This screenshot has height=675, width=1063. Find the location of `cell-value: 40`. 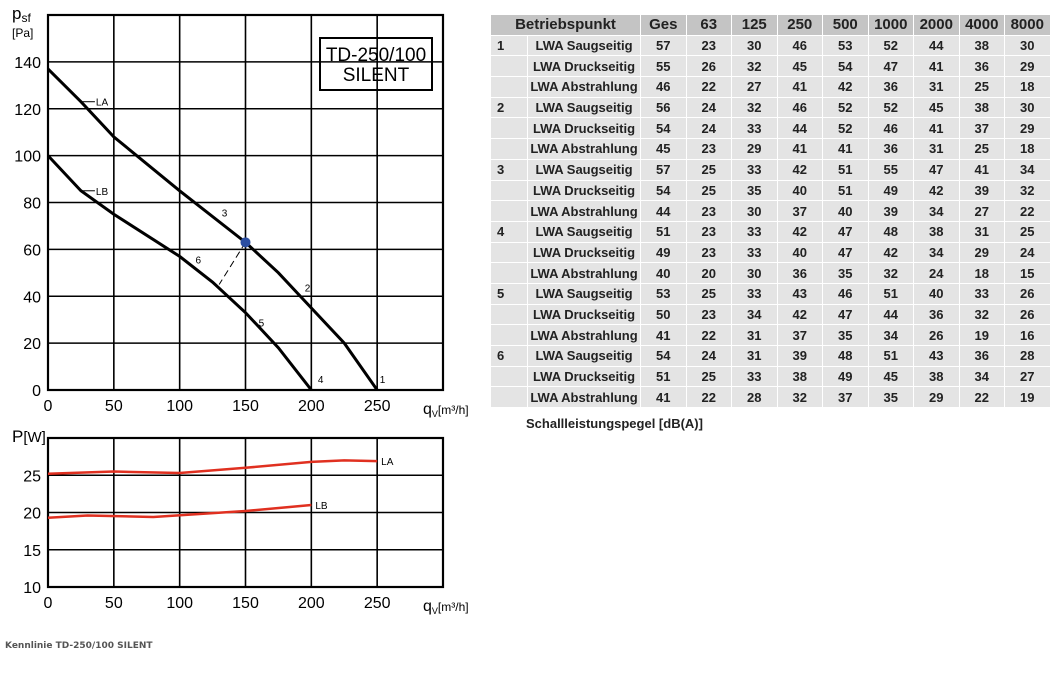

cell-value: 40 is located at coordinates (936, 293).